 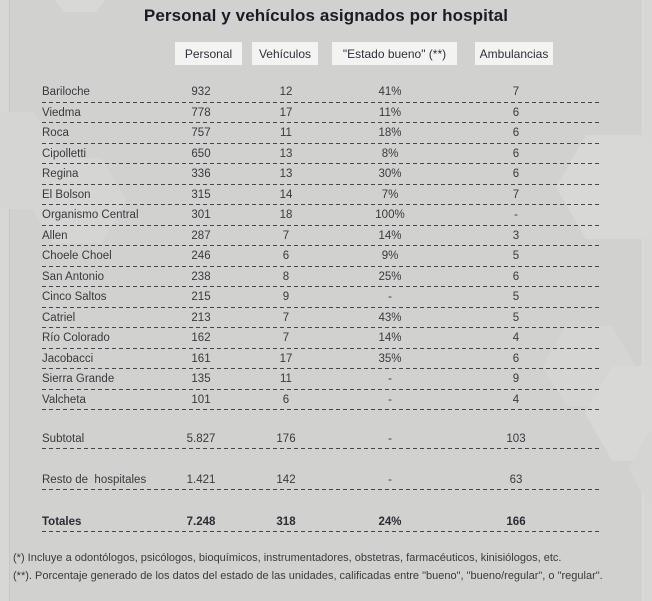 I want to click on table-row: San Antonio 238 8 25% 6, so click(x=322, y=277).